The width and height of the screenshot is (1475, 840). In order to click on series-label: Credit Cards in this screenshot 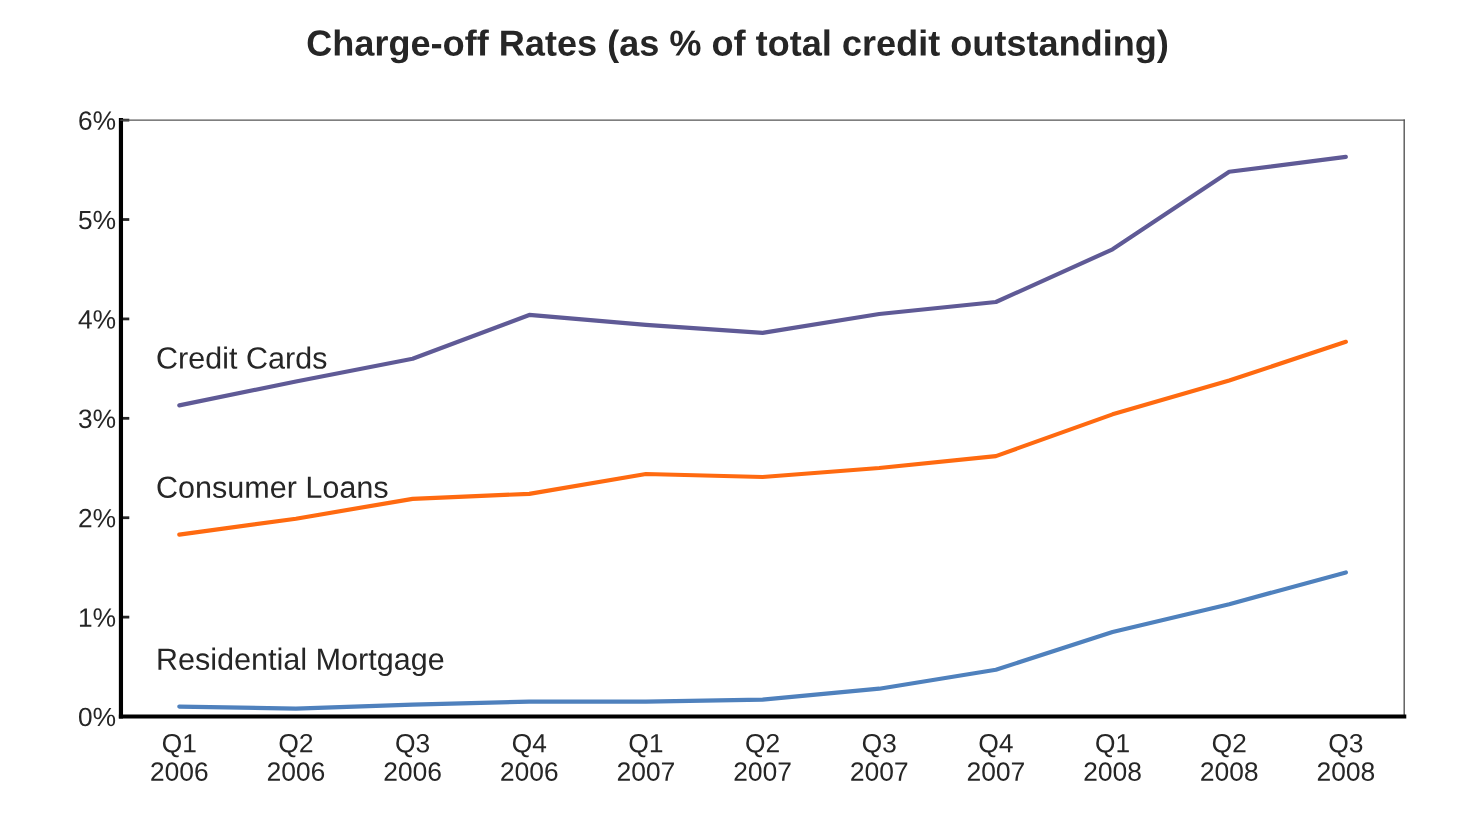, I will do `click(242, 357)`.